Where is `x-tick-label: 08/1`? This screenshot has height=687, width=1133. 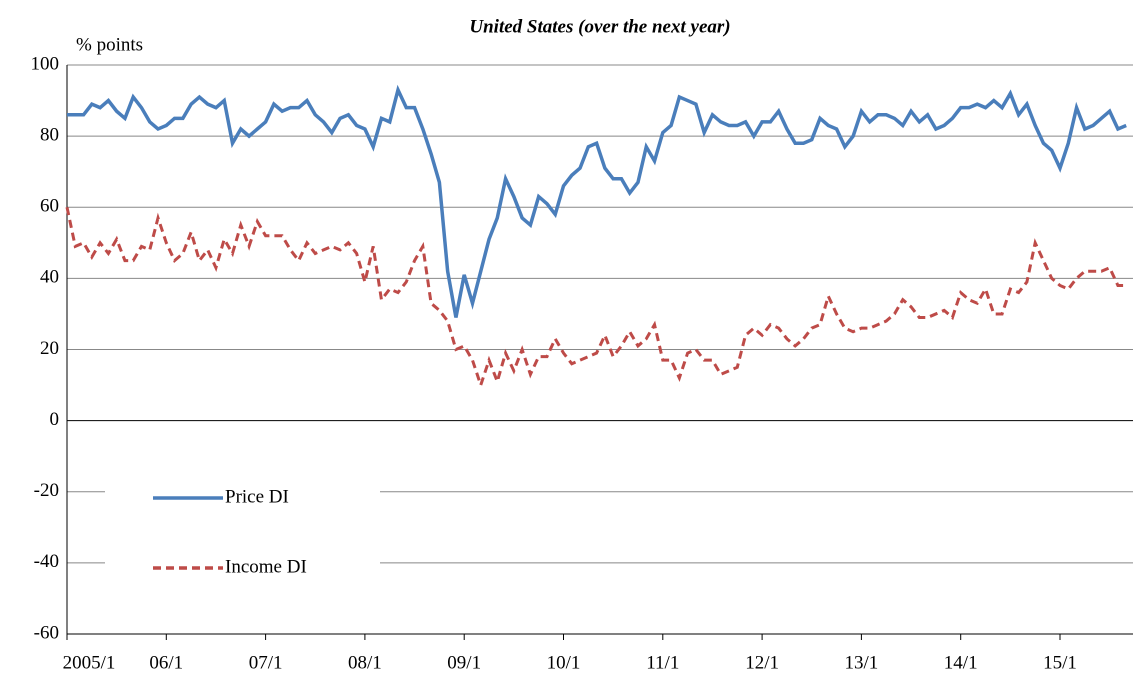
x-tick-label: 08/1 is located at coordinates (365, 662).